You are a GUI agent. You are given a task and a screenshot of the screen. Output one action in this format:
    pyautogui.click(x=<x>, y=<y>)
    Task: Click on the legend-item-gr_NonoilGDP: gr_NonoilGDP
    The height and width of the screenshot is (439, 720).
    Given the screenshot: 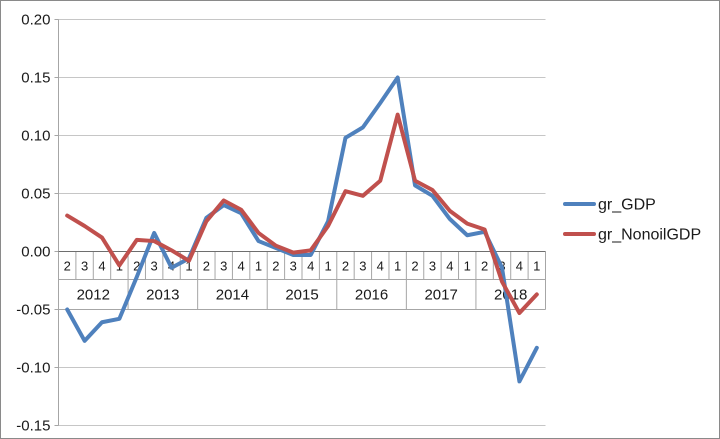 What is the action you would take?
    pyautogui.click(x=632, y=235)
    